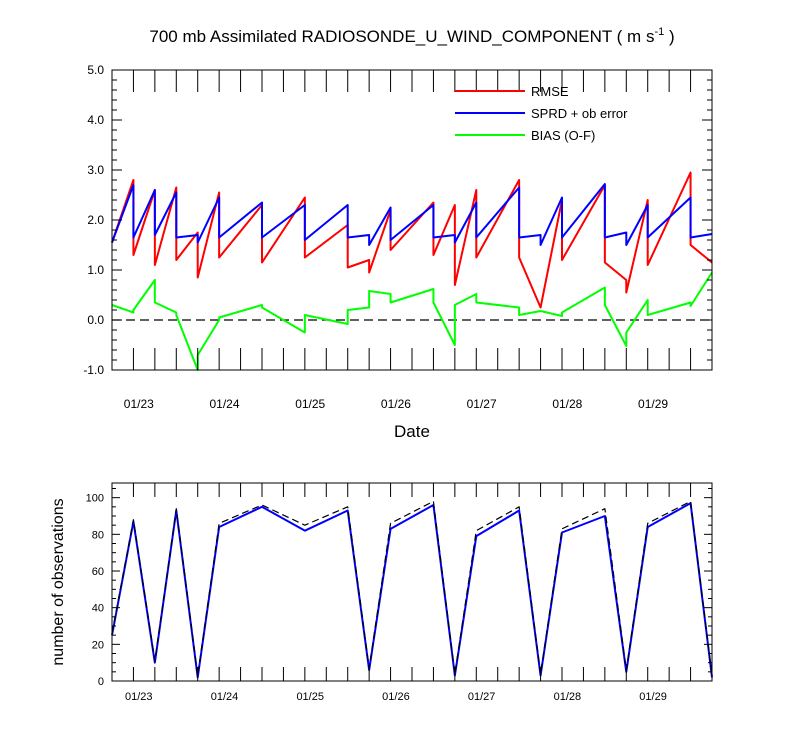 The width and height of the screenshot is (800, 750). What do you see at coordinates (95, 499) in the screenshot?
I see `bottom-y-tick-label: 100` at bounding box center [95, 499].